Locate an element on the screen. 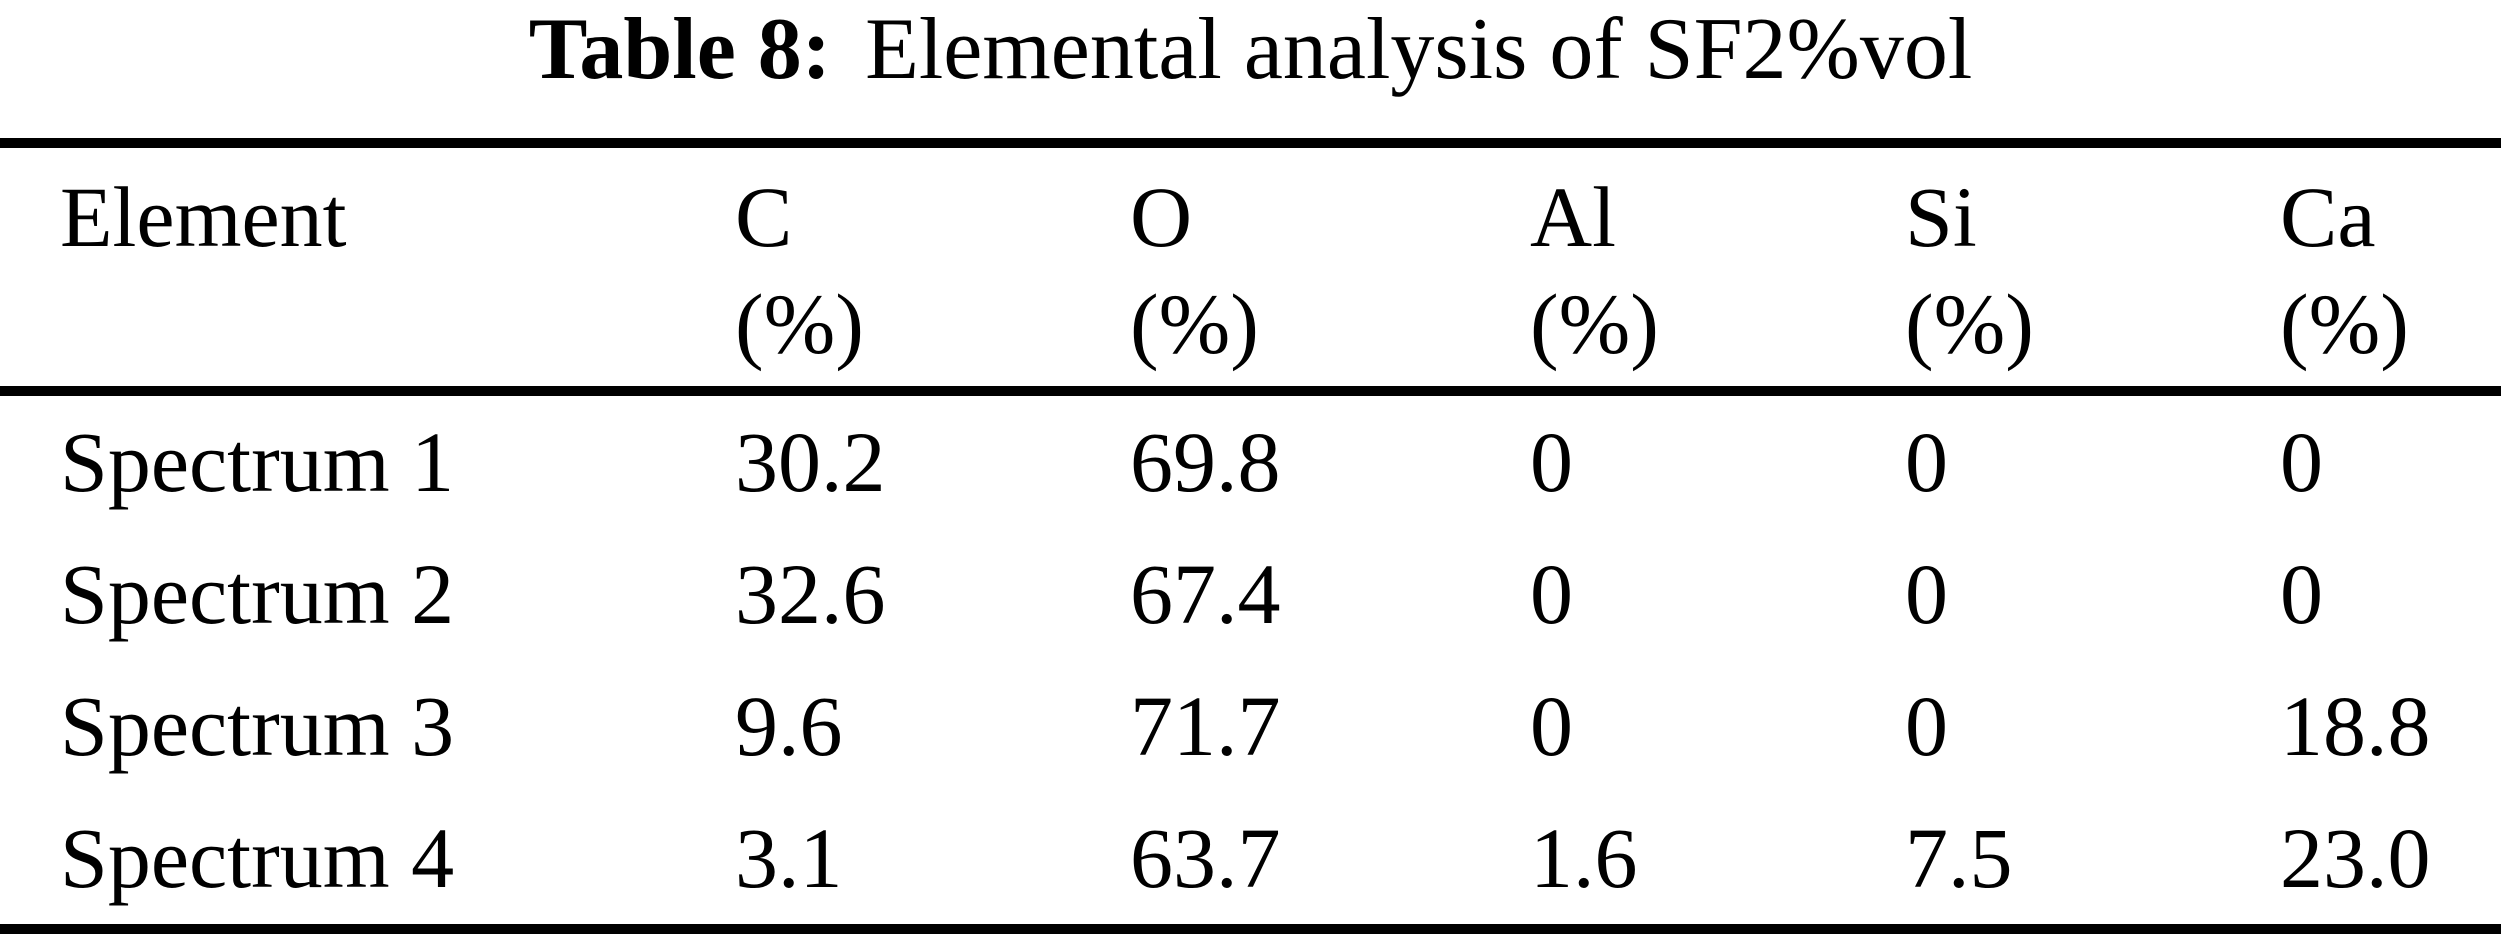  cell-value: 7.5 is located at coordinates (1959, 858).